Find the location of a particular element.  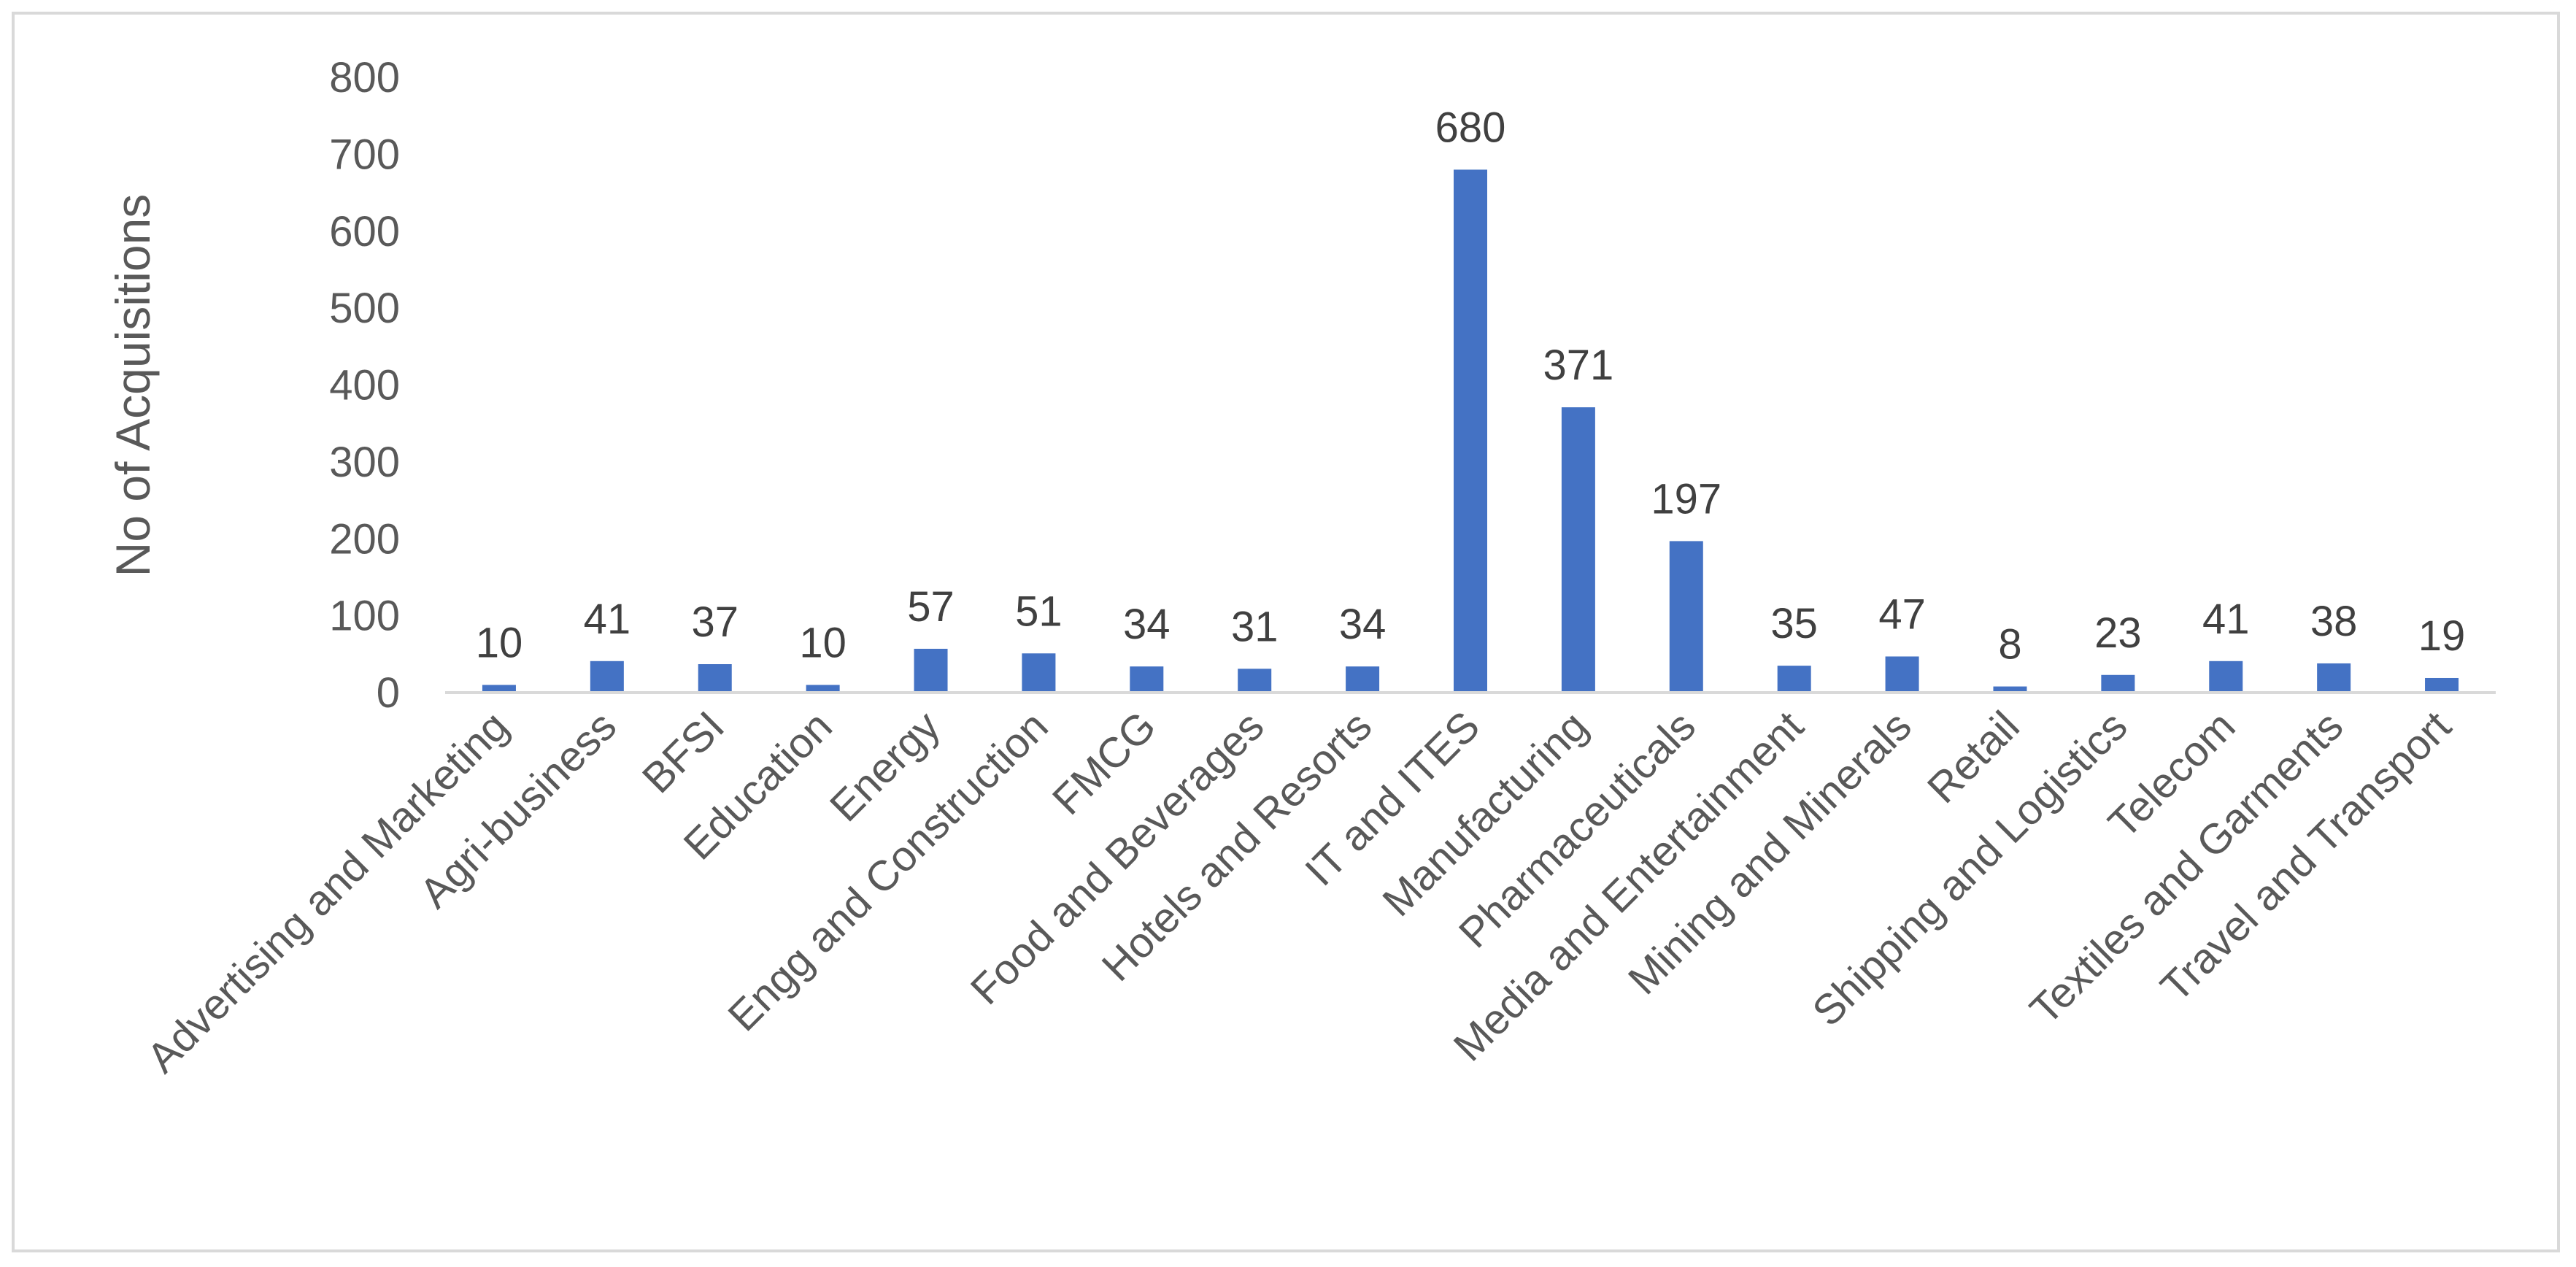

y-tick-label: 700 is located at coordinates (364, 154).